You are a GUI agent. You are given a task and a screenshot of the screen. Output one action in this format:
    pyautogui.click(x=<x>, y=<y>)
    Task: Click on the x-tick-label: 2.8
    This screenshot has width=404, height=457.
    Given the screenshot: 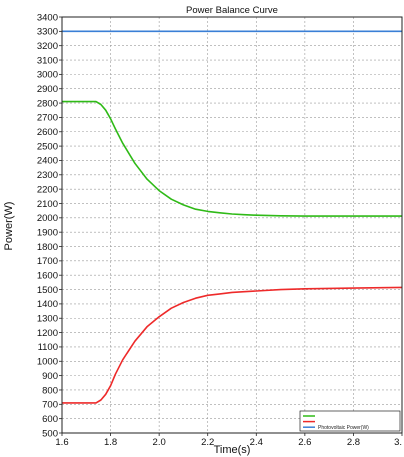 What is the action you would take?
    pyautogui.click(x=353, y=442)
    